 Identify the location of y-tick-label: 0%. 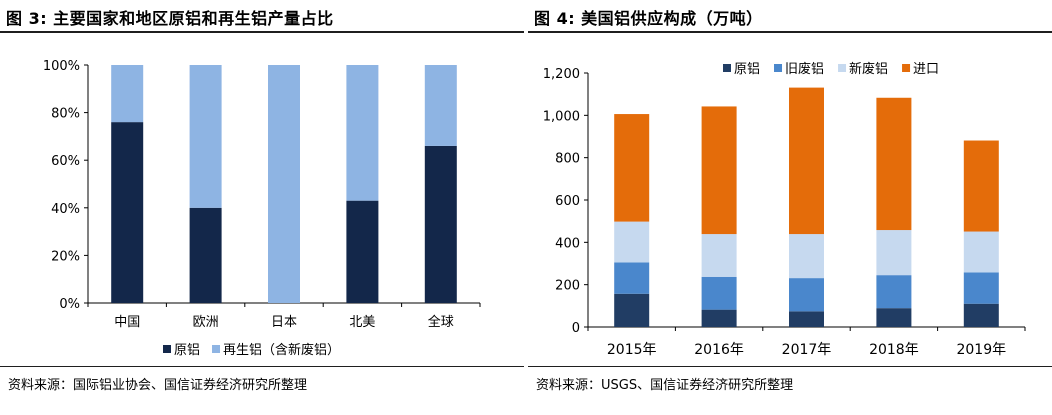
(69, 304).